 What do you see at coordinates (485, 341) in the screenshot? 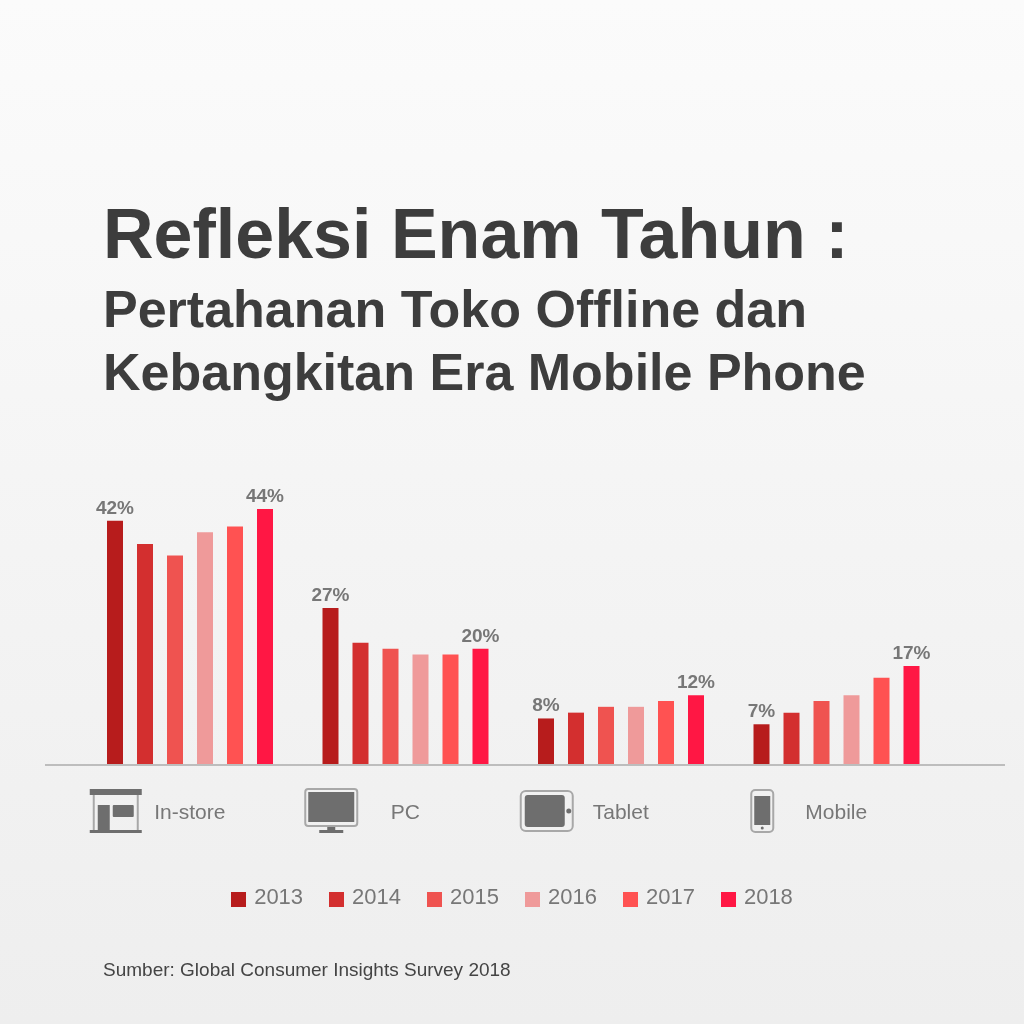
I see `chart-subtitle: Pertahanan Toko Offline dan Kebangkitan Era Mobile Phone` at bounding box center [485, 341].